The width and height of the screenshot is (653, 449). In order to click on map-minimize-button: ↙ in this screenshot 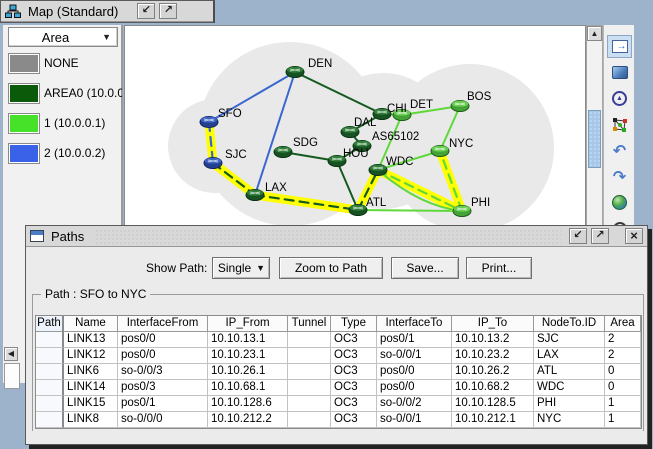, I will do `click(146, 11)`.